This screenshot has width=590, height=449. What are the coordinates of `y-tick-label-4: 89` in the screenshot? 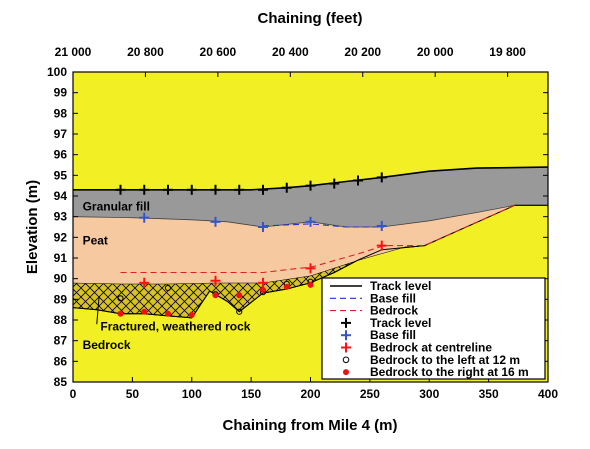 It's located at (61, 299).